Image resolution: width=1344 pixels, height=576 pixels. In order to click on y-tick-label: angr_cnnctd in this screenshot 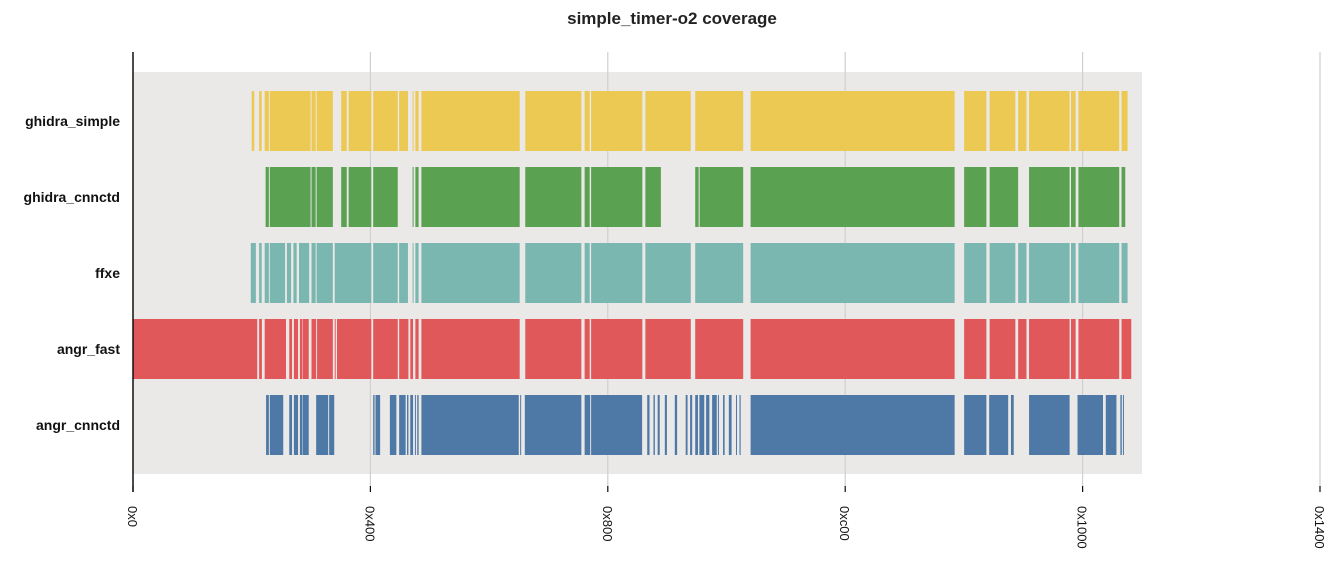, I will do `click(78, 425)`.